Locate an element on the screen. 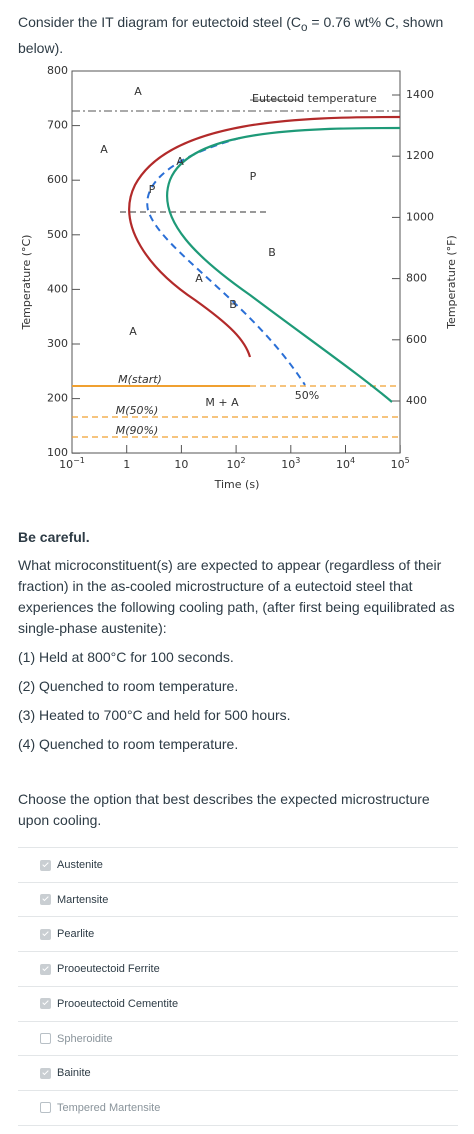 This screenshot has width=474, height=1134. y2-tick-label: 600 is located at coordinates (416, 339).